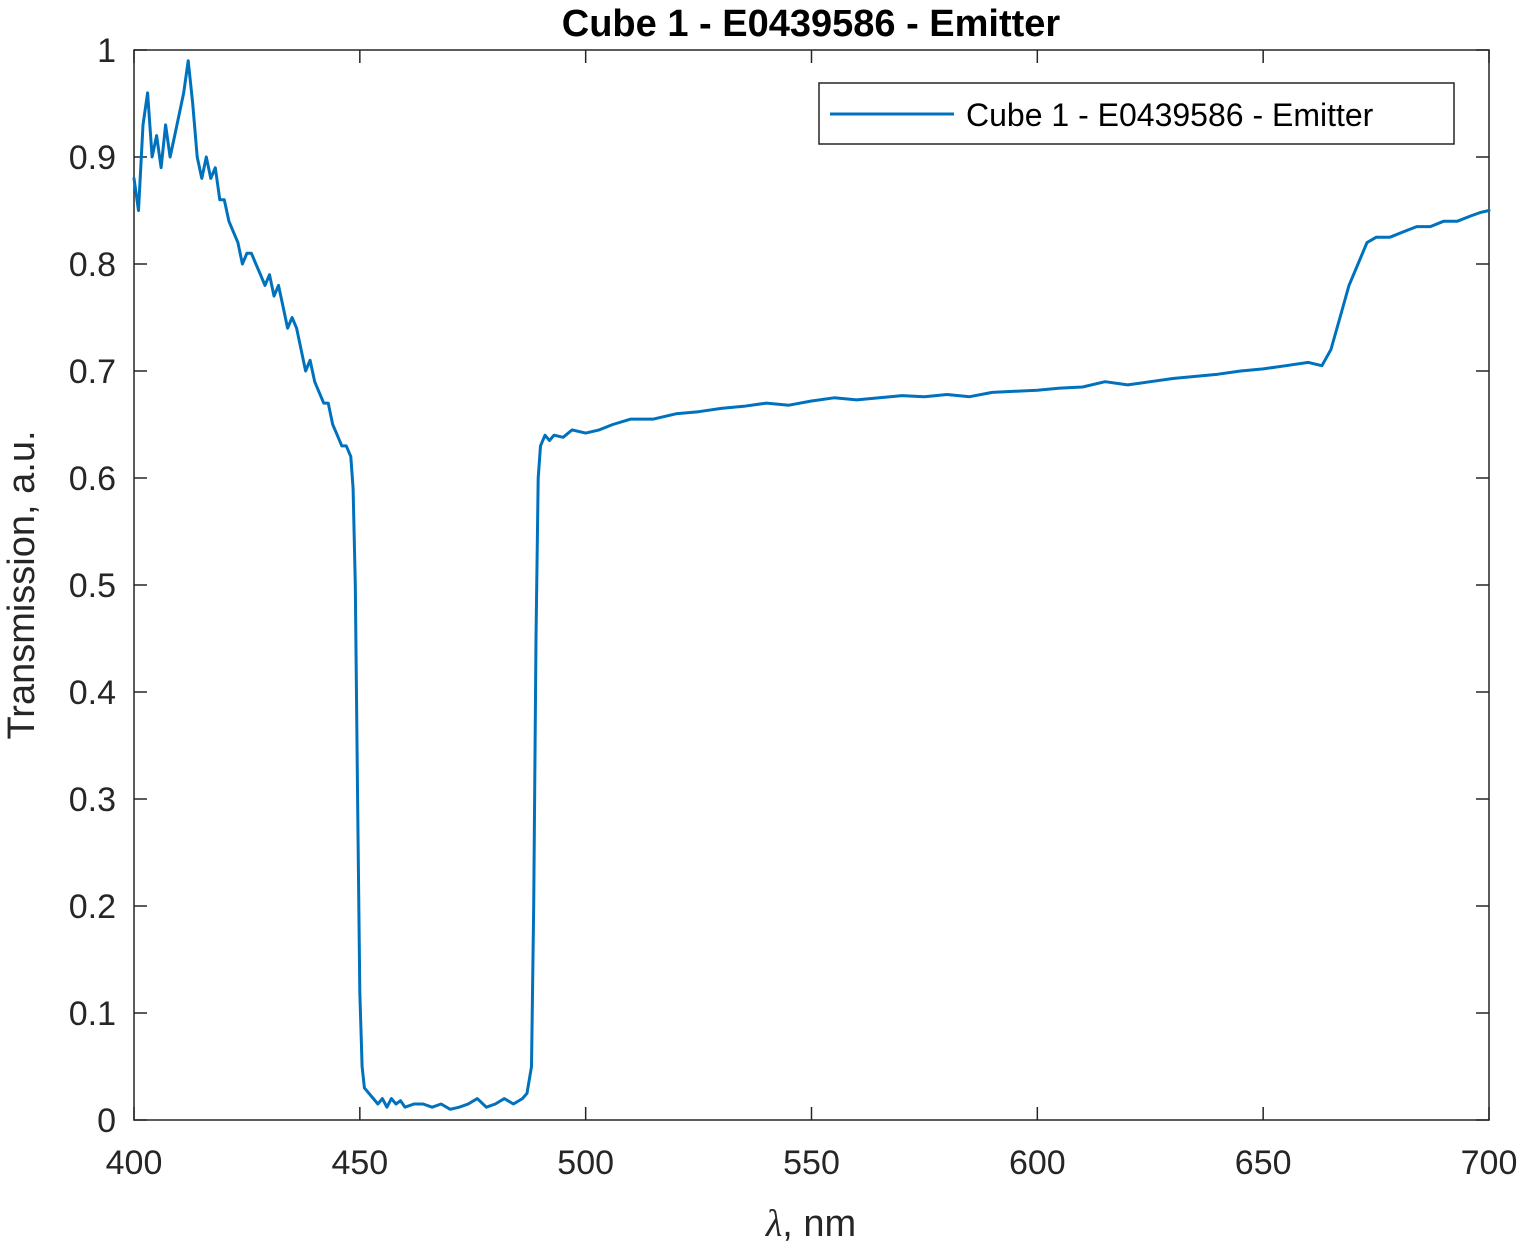 This screenshot has height=1250, width=1524. Describe the element at coordinates (1263, 1163) in the screenshot. I see `x-tick-label: 650` at that location.